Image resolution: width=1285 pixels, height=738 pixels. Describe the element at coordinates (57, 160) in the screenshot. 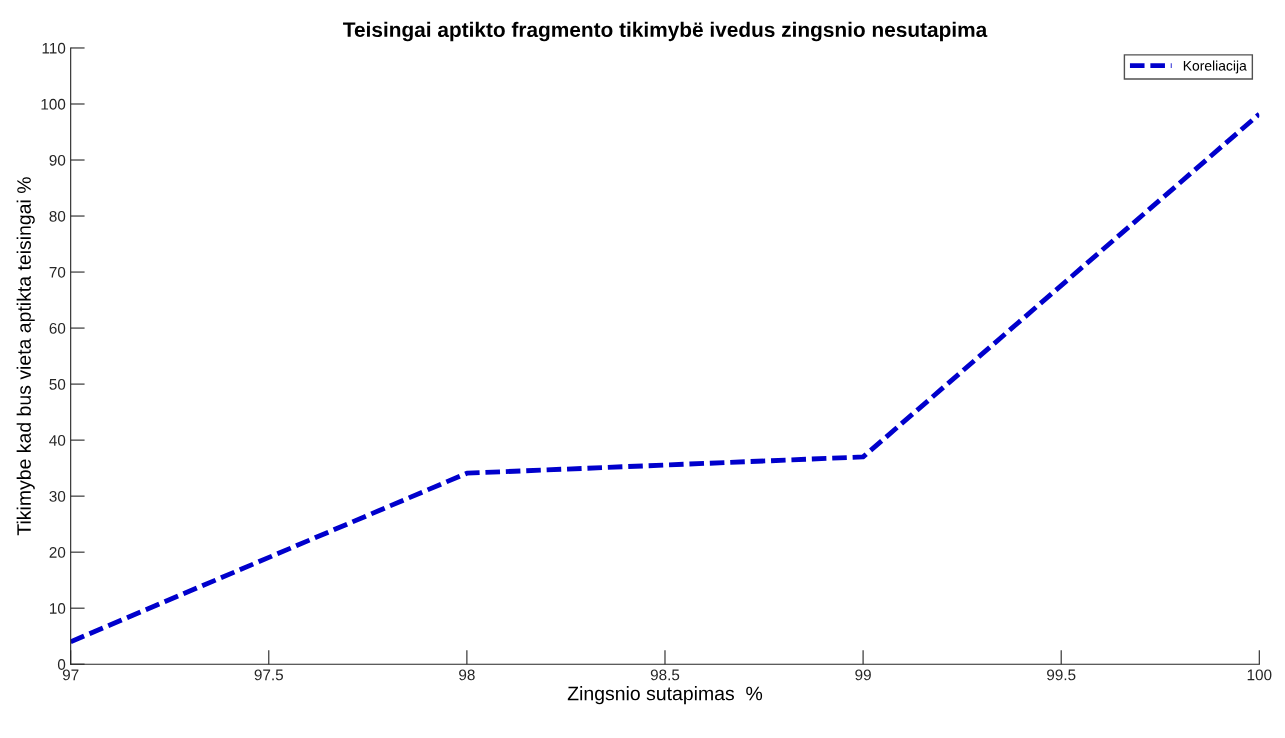

I see `y-tick-label: 90` at that location.